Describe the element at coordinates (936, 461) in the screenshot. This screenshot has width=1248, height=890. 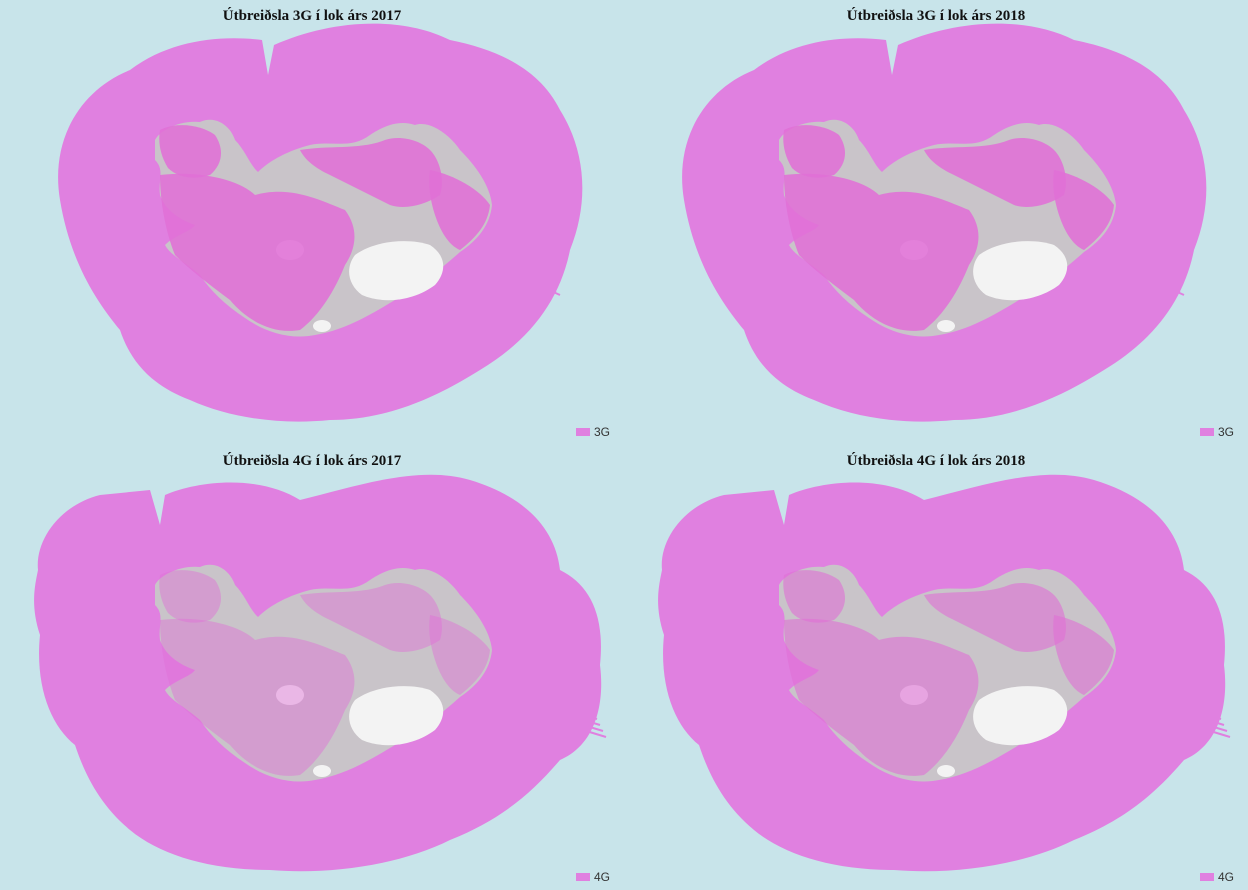
I see `panel-title: Útbreiðsla 4G í lok árs 2018` at that location.